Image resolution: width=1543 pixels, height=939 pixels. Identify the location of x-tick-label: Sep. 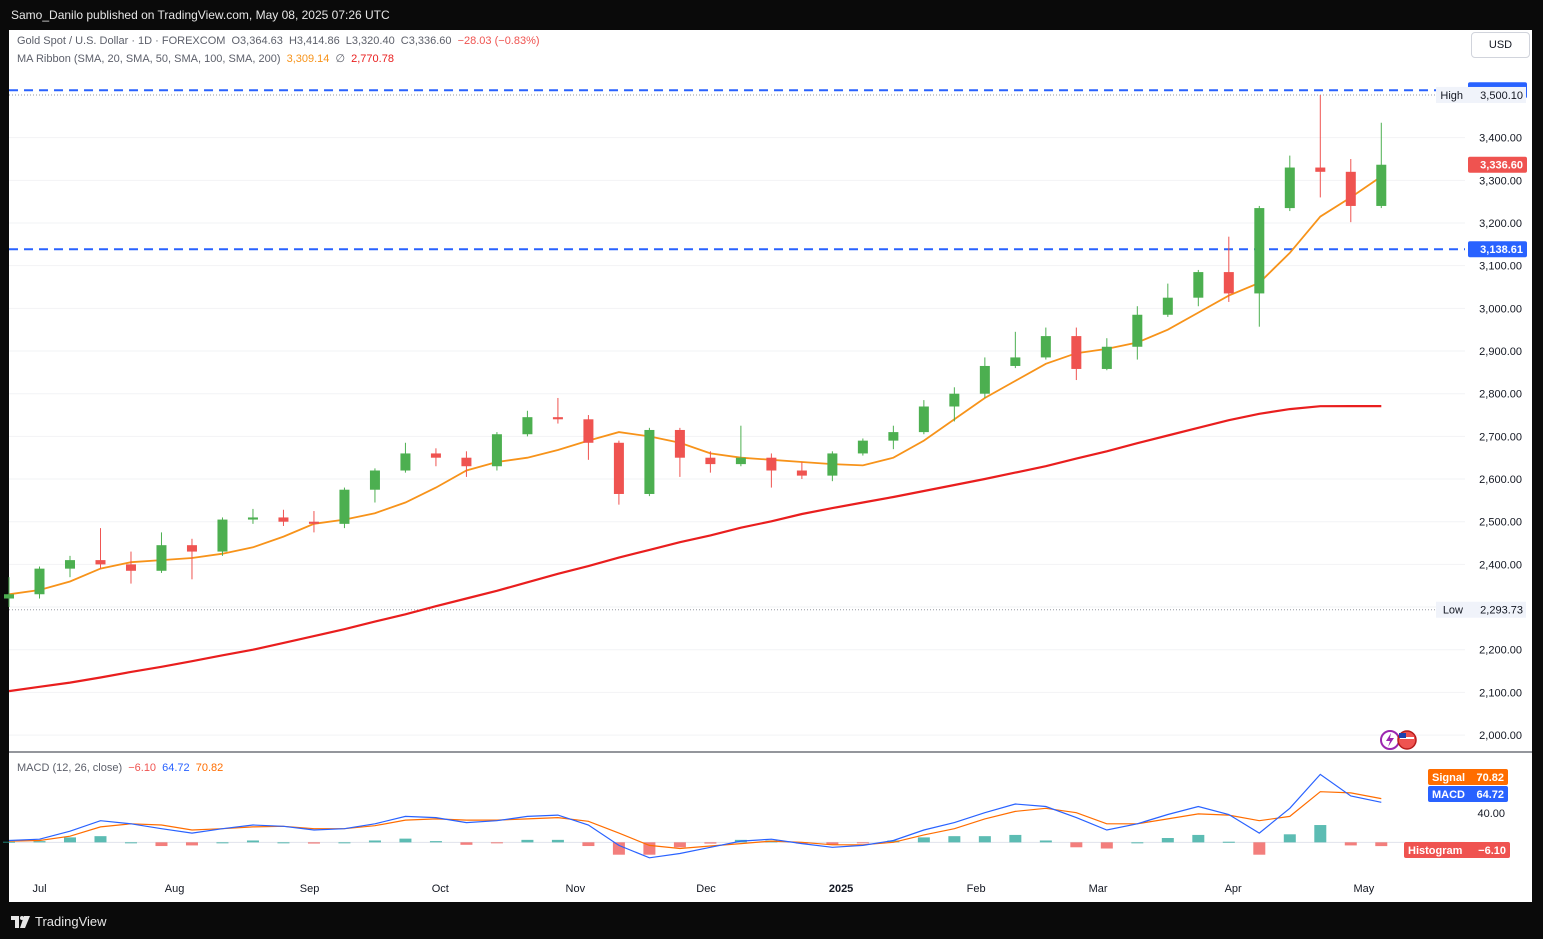
(310, 889).